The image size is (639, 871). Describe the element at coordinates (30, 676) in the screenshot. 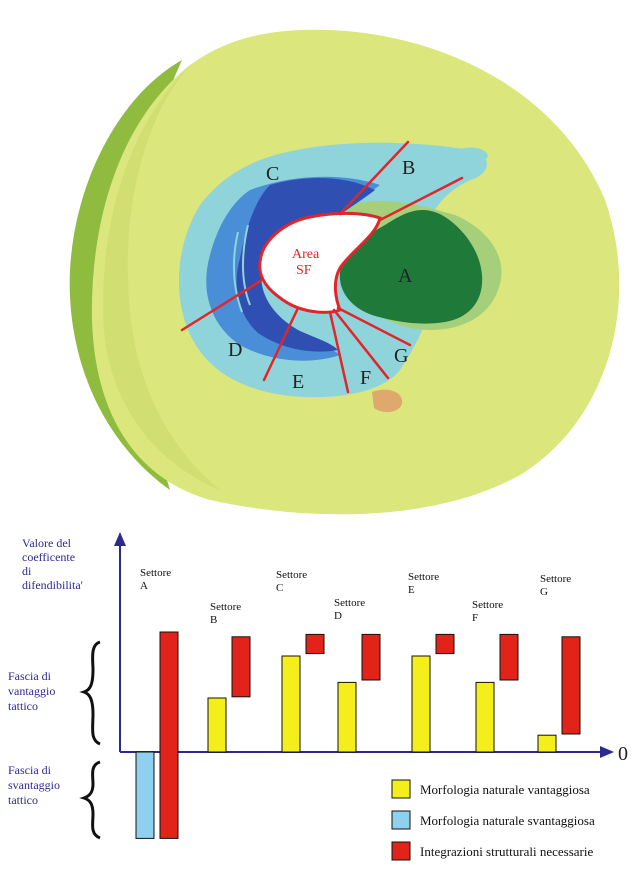

I see `advantage-label-line: Fascia di` at that location.